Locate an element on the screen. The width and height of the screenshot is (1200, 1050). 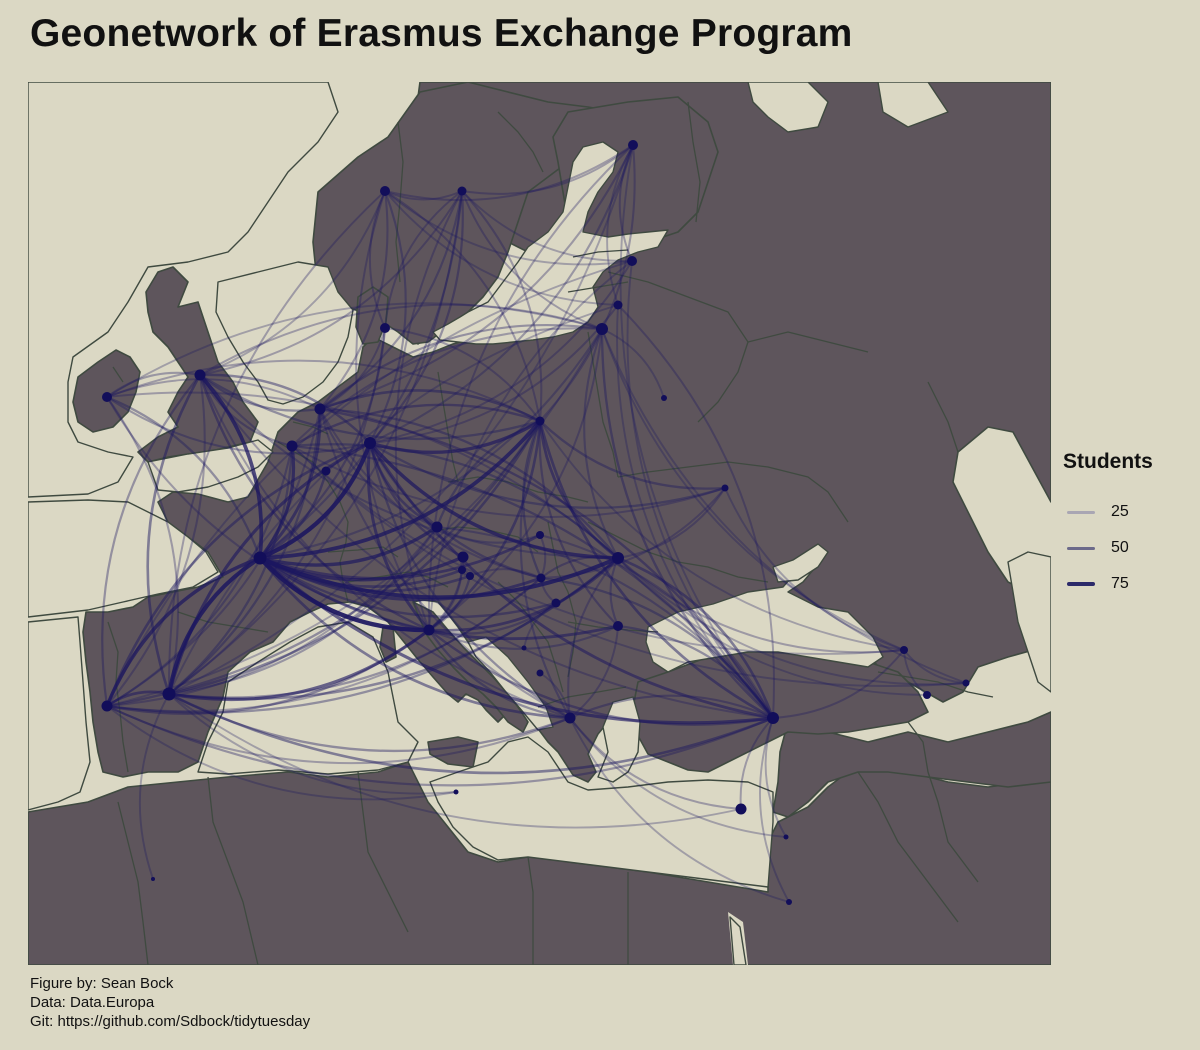
border-iraq-iran is located at coordinates (953, 827).